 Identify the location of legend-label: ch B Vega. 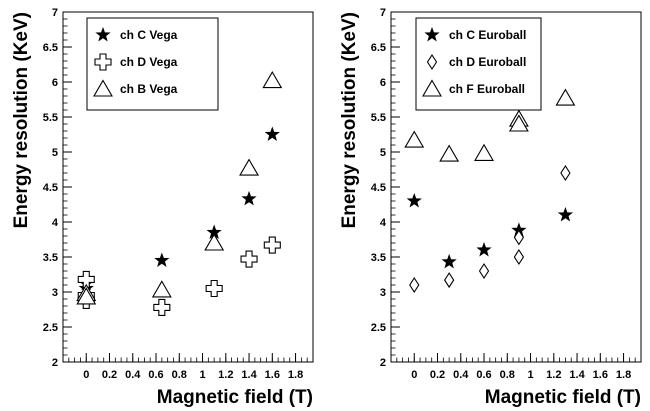
(149, 89).